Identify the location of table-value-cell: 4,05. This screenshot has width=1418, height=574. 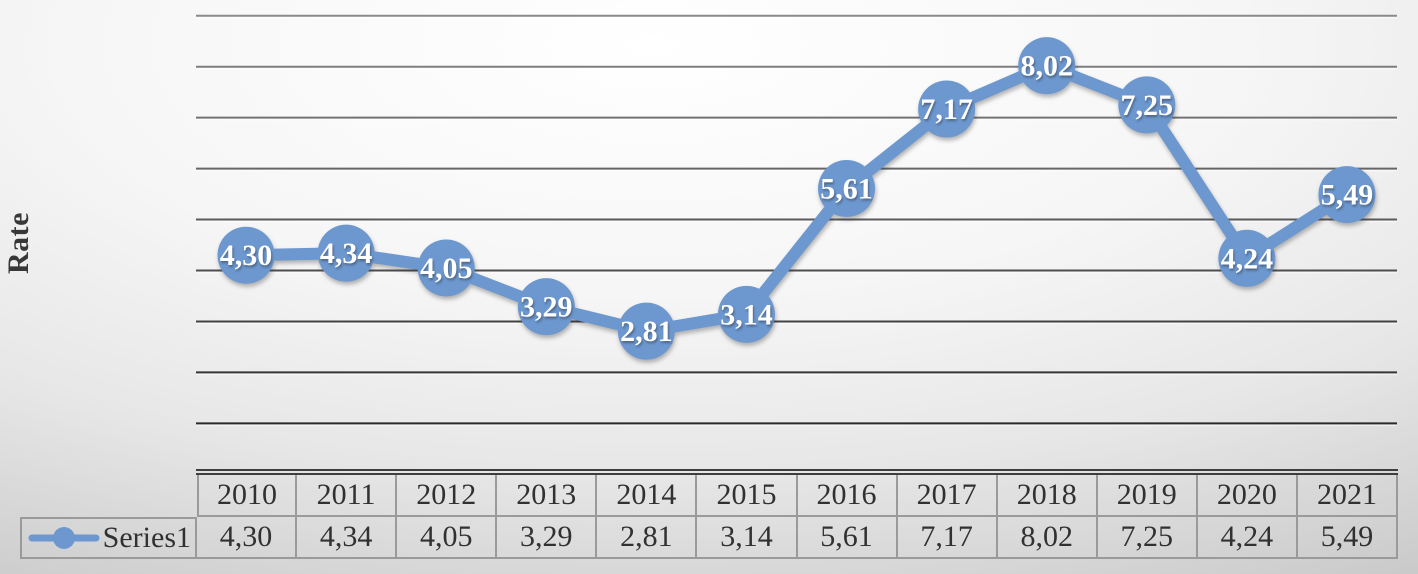
(447, 538).